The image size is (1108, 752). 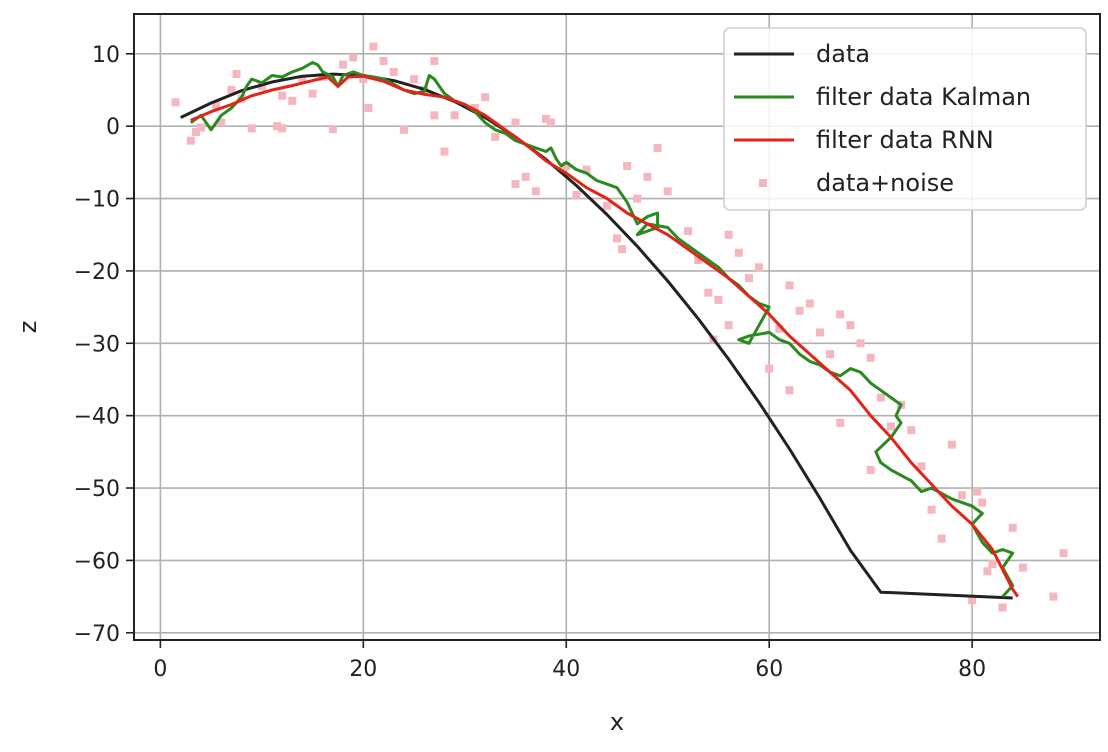 What do you see at coordinates (923, 97) in the screenshot?
I see `legend-label-filter-data-kalman: filter data Kalman` at bounding box center [923, 97].